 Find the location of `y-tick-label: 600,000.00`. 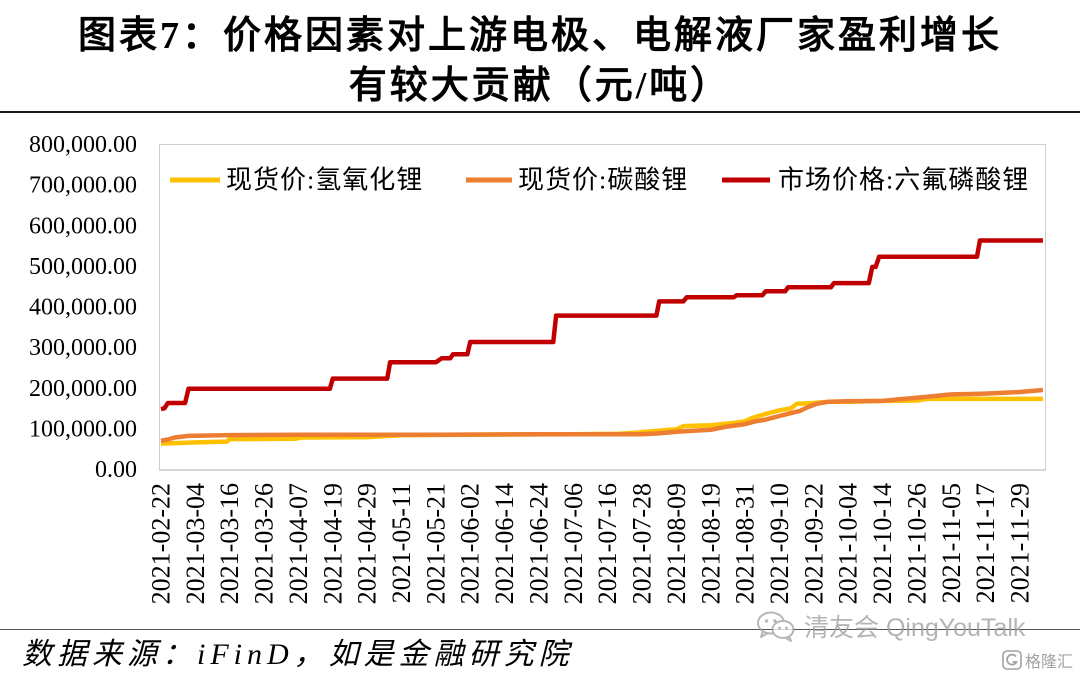

y-tick-label: 600,000.00 is located at coordinates (83, 226).